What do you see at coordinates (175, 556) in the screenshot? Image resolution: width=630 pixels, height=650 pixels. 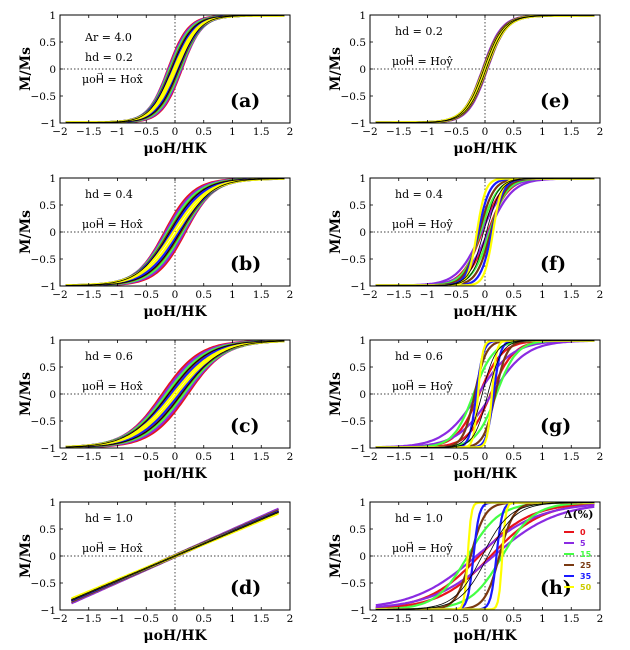 I see `reference-line` at bounding box center [175, 556].